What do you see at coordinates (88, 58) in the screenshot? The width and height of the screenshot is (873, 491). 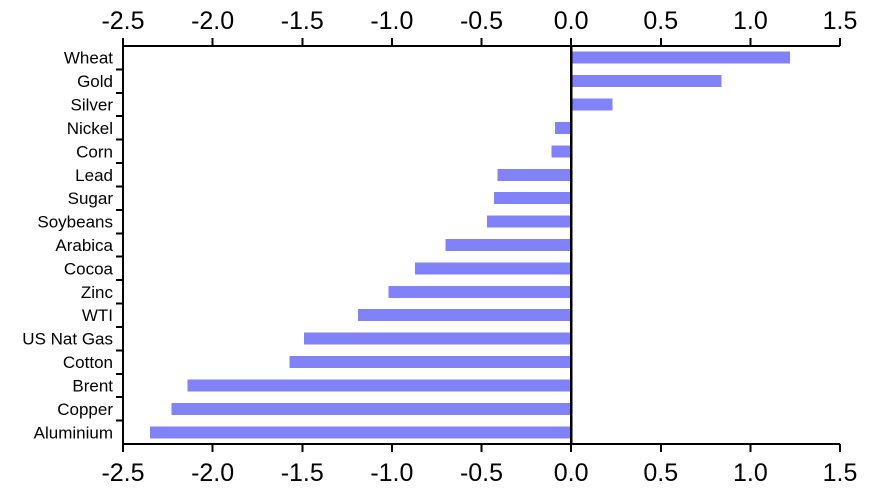 I see `category-label: Wheat` at bounding box center [88, 58].